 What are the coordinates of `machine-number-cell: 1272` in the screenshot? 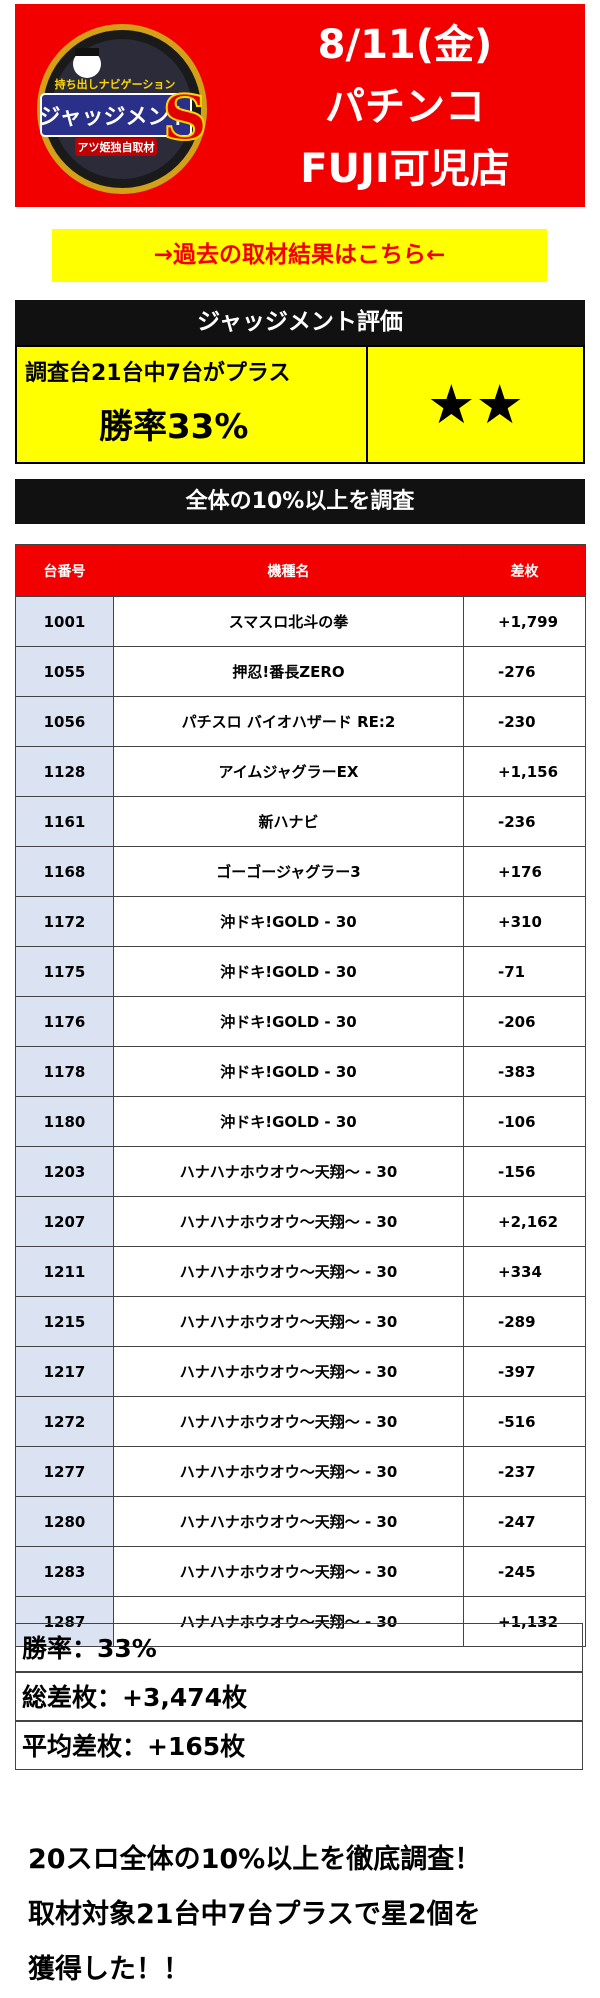 It's located at (64, 1421).